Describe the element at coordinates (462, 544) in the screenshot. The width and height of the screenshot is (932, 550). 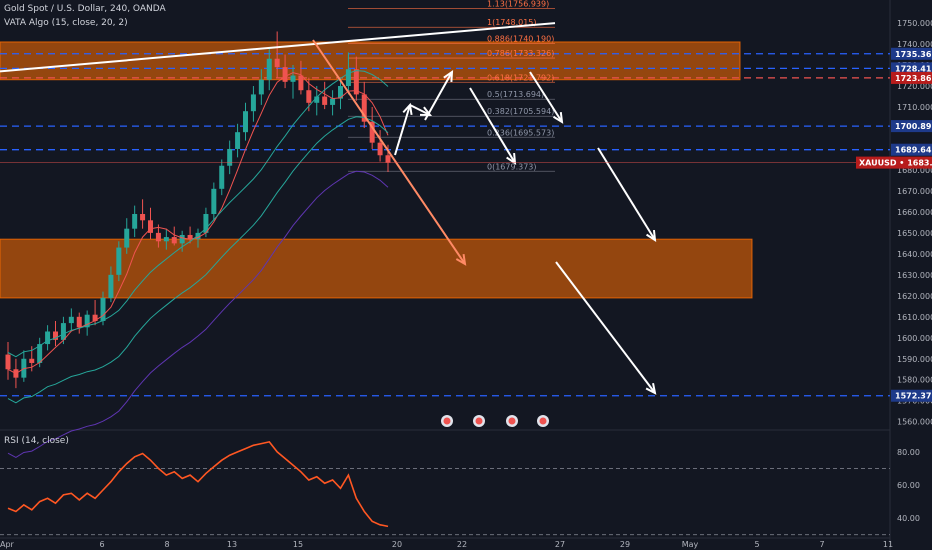
I see `time-tick-label: 22` at that location.